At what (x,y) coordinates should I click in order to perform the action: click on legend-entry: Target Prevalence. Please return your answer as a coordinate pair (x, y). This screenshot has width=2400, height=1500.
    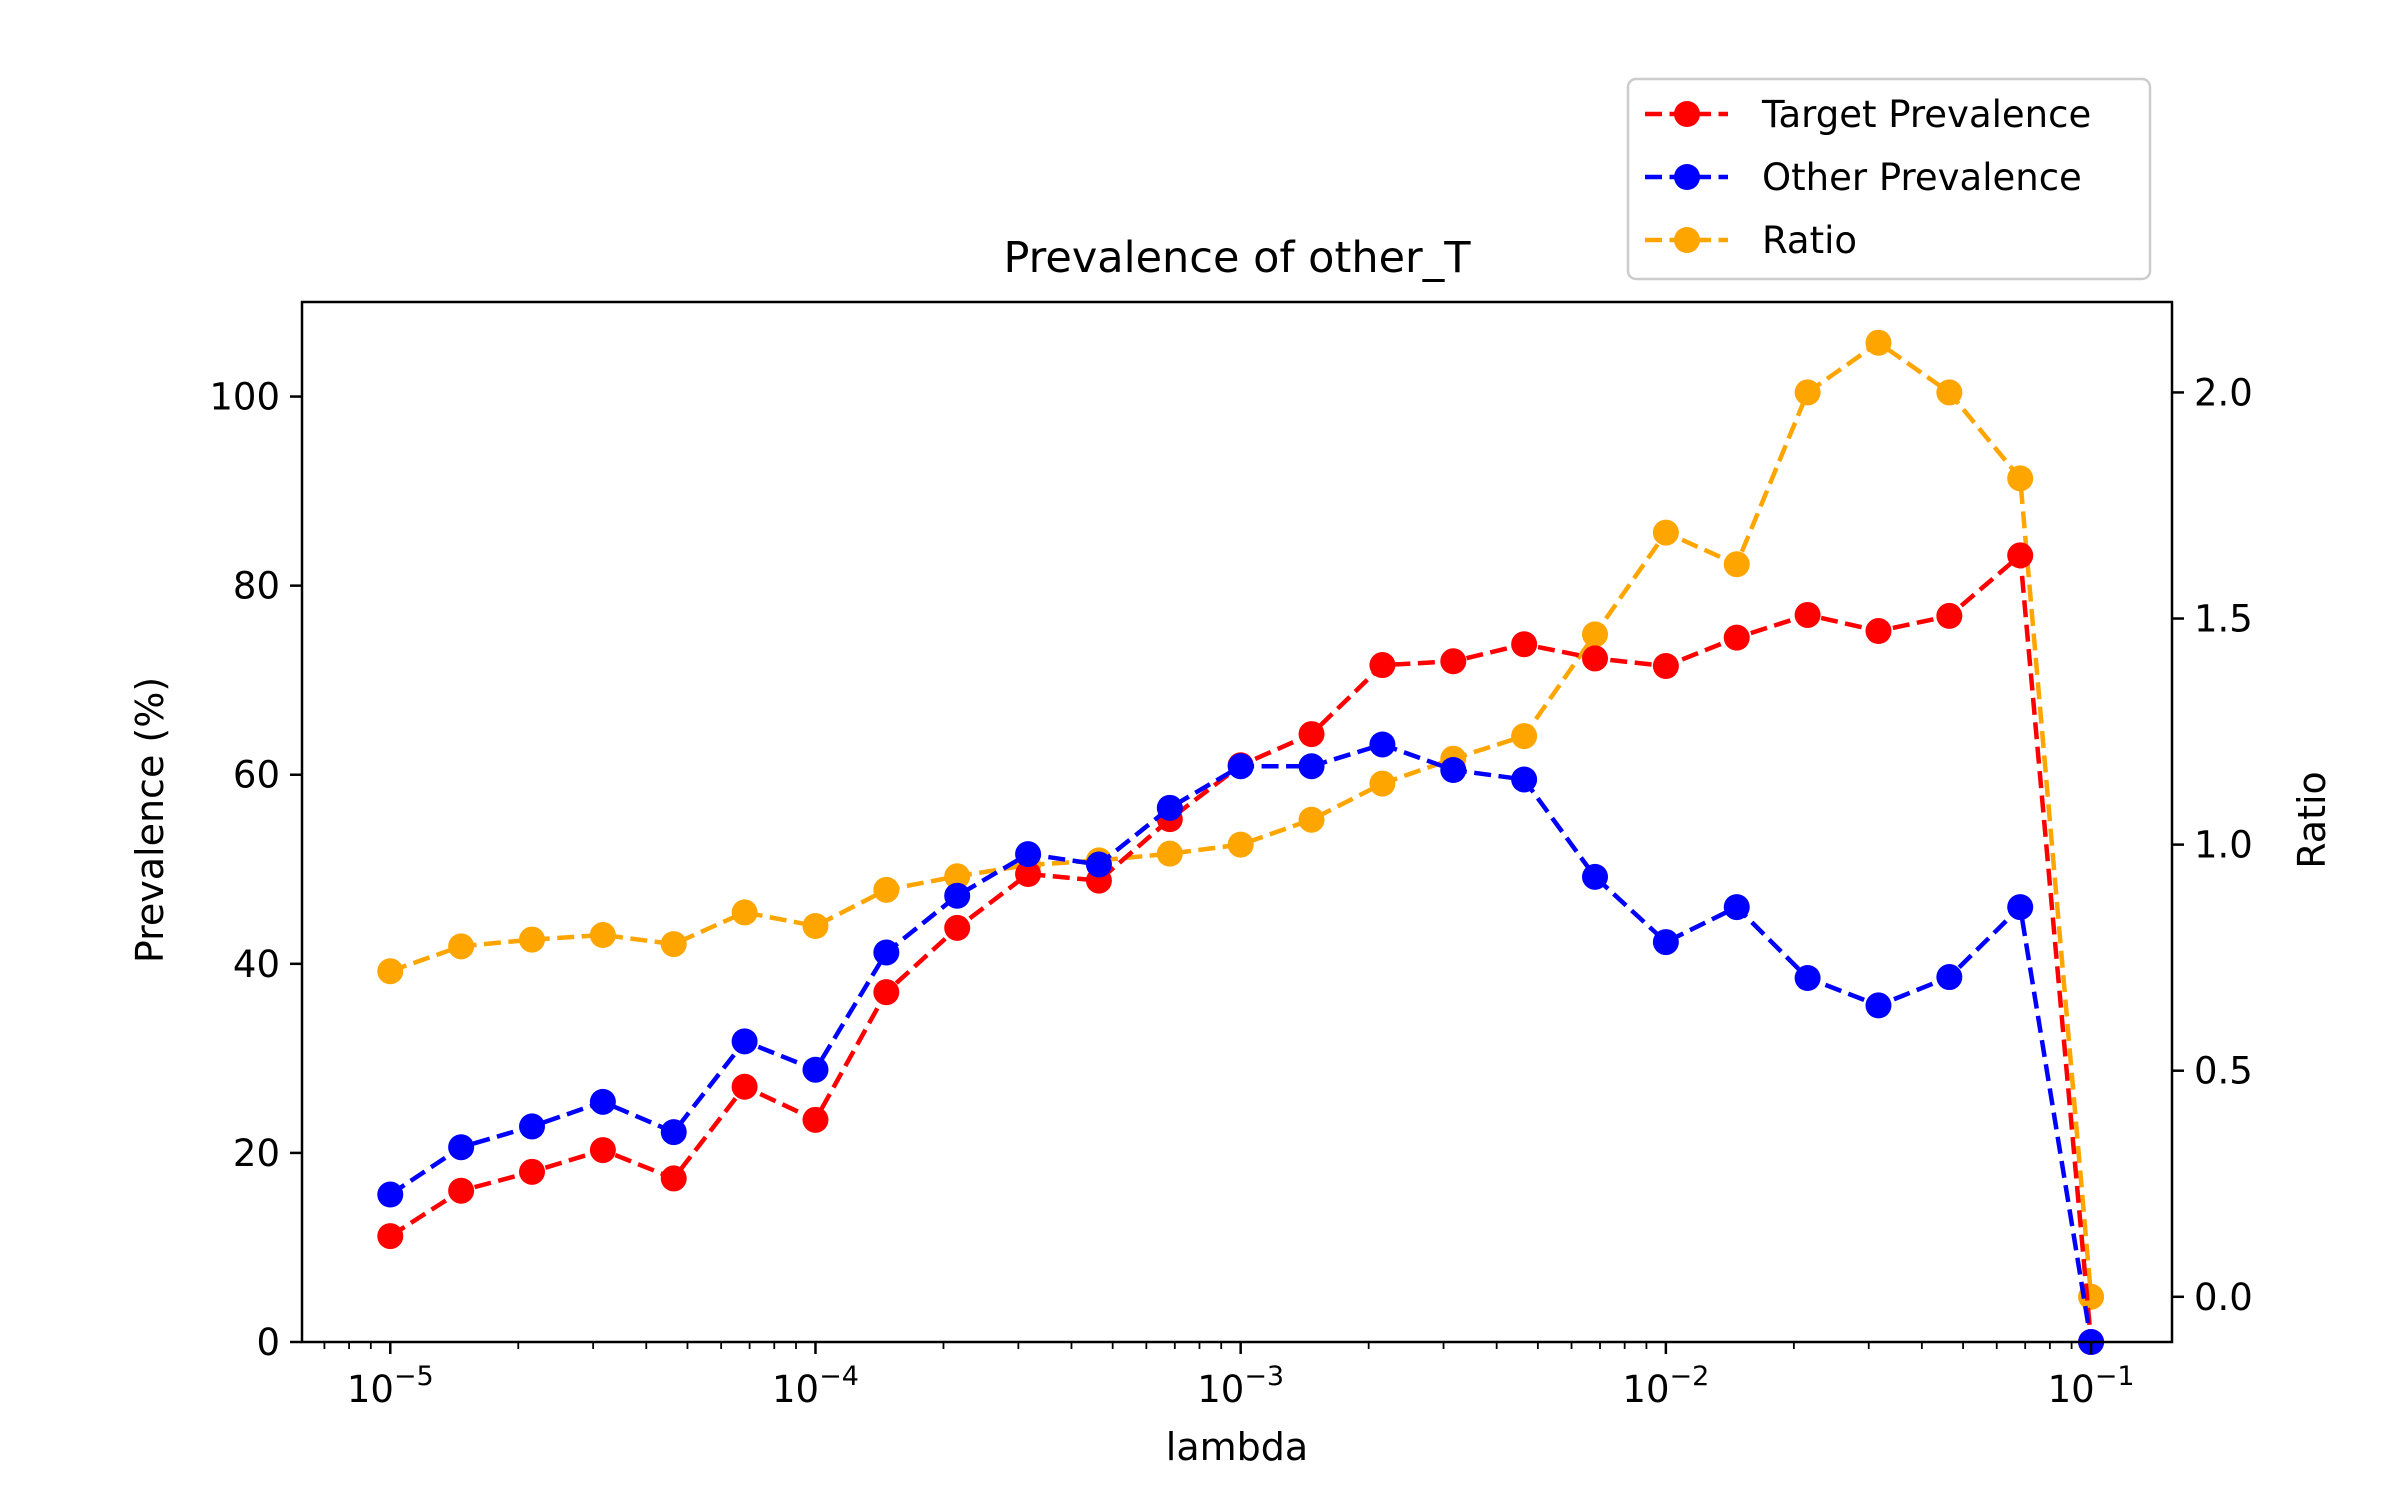
    Looking at the image, I should click on (1868, 114).